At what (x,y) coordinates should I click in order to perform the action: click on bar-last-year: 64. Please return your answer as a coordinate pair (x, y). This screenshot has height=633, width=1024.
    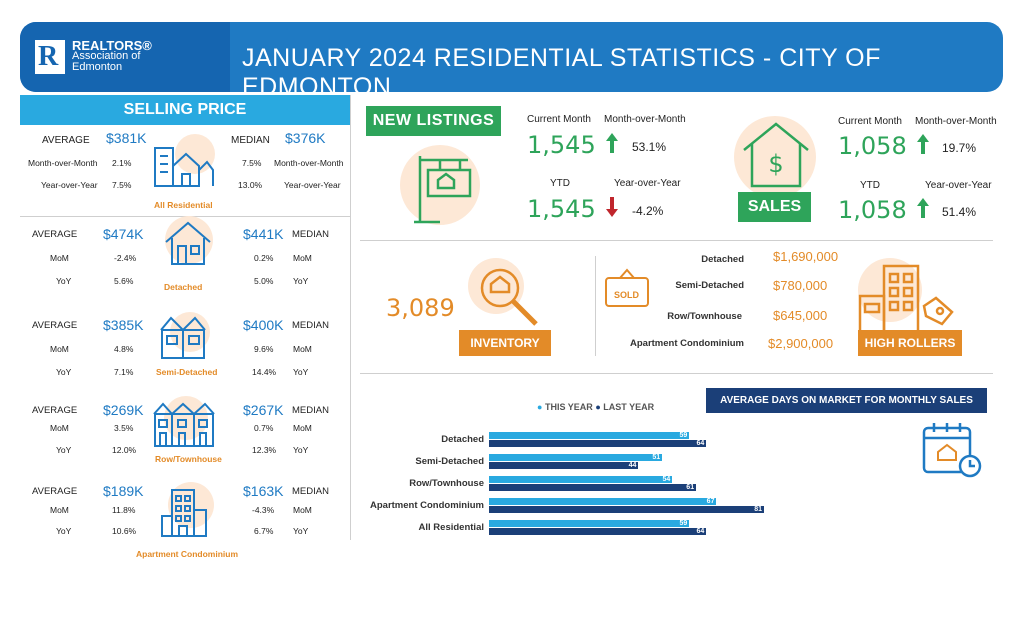
    Looking at the image, I should click on (598, 531).